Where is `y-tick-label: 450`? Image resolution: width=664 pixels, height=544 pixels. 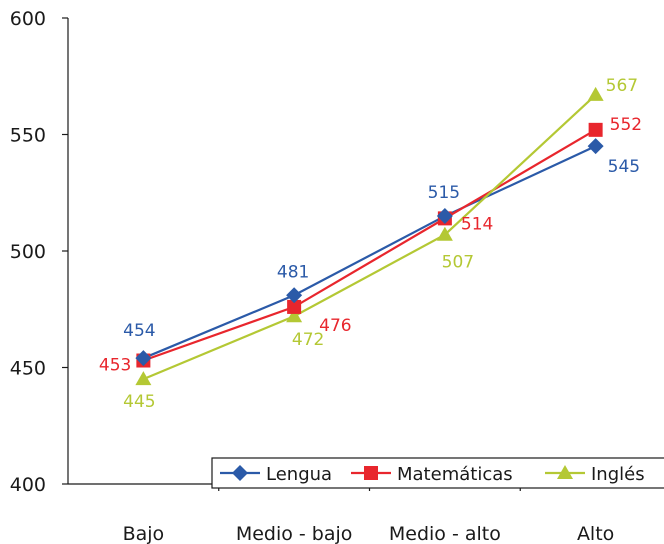
y-tick-label: 450 is located at coordinates (28, 369).